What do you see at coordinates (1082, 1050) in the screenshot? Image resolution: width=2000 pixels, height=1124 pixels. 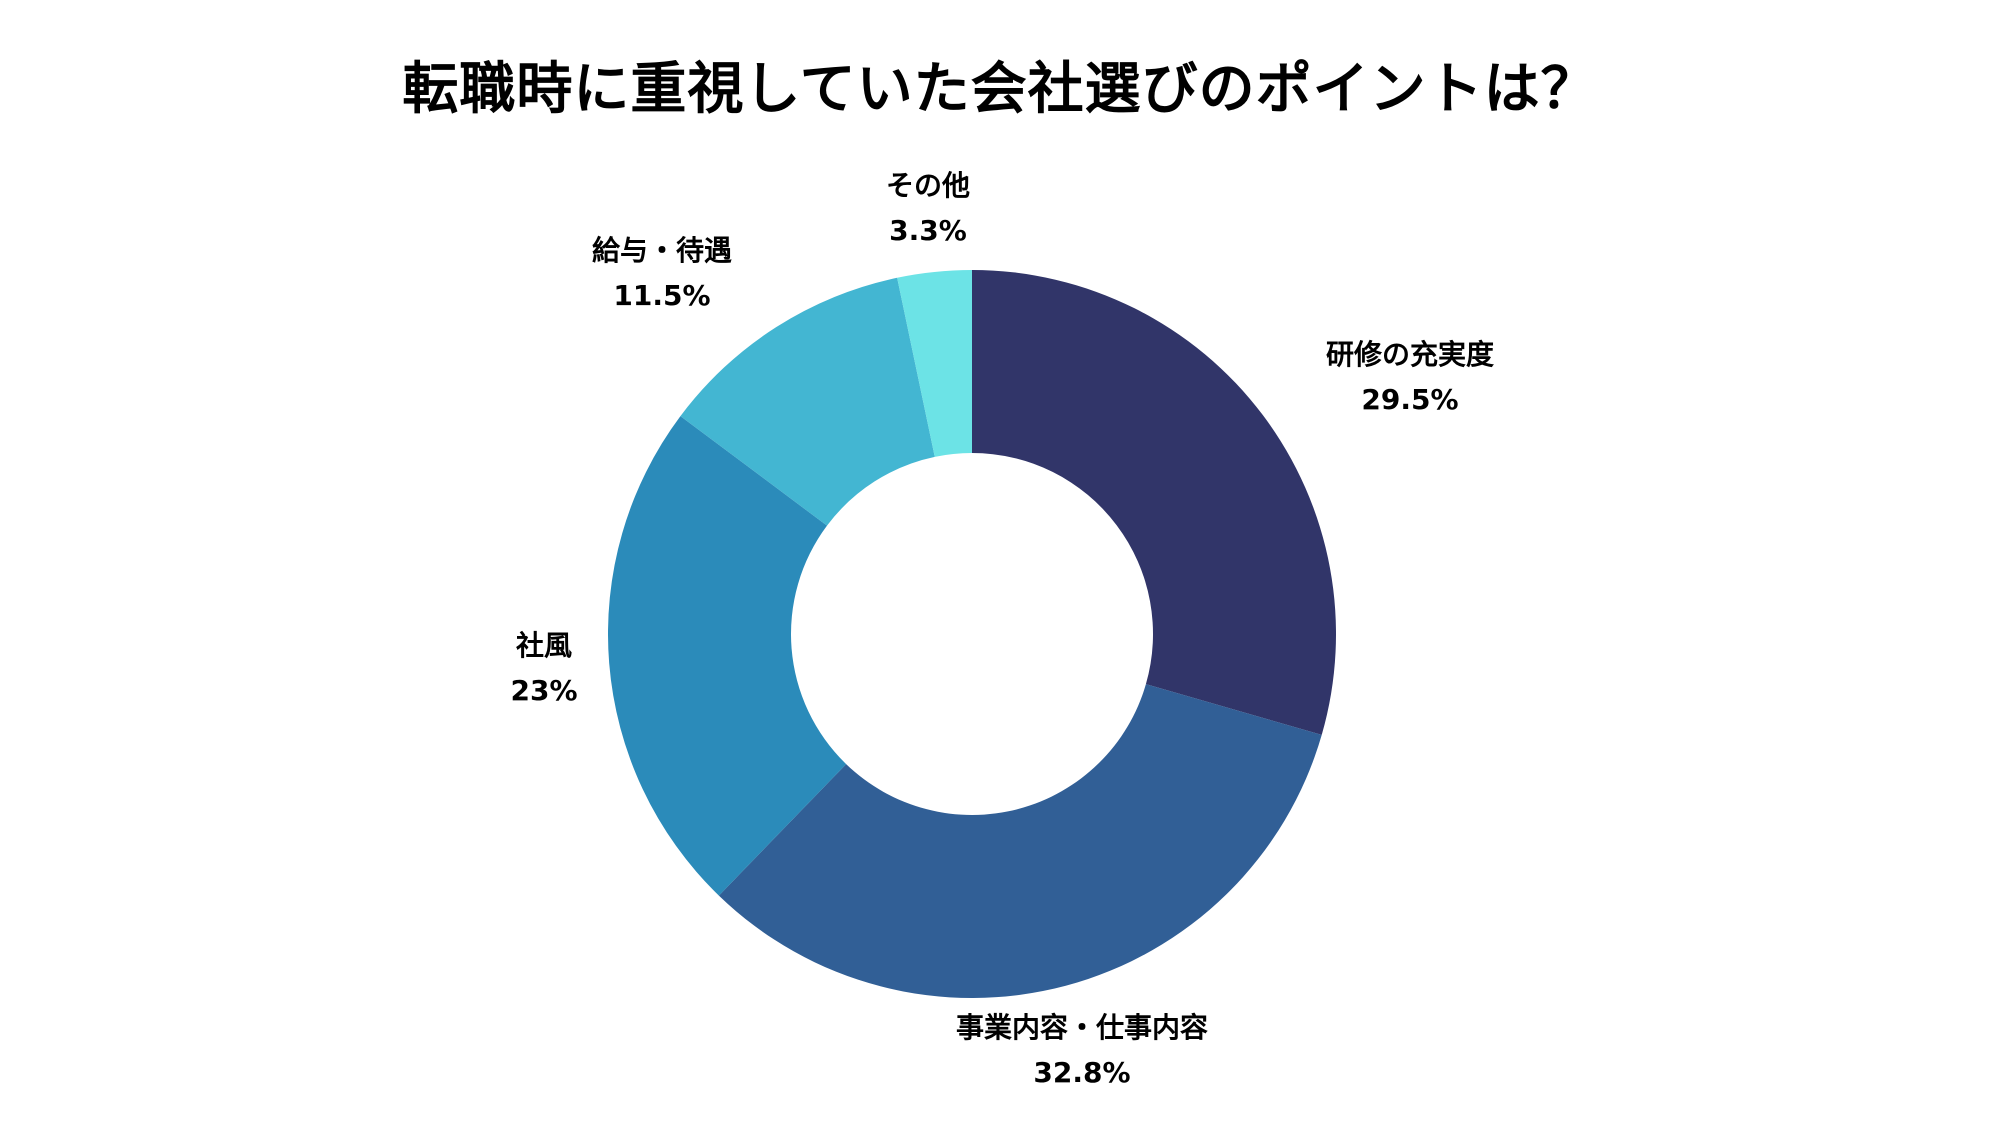 I see `slice-label-business: 事業内容・仕事内容 32.8%` at bounding box center [1082, 1050].